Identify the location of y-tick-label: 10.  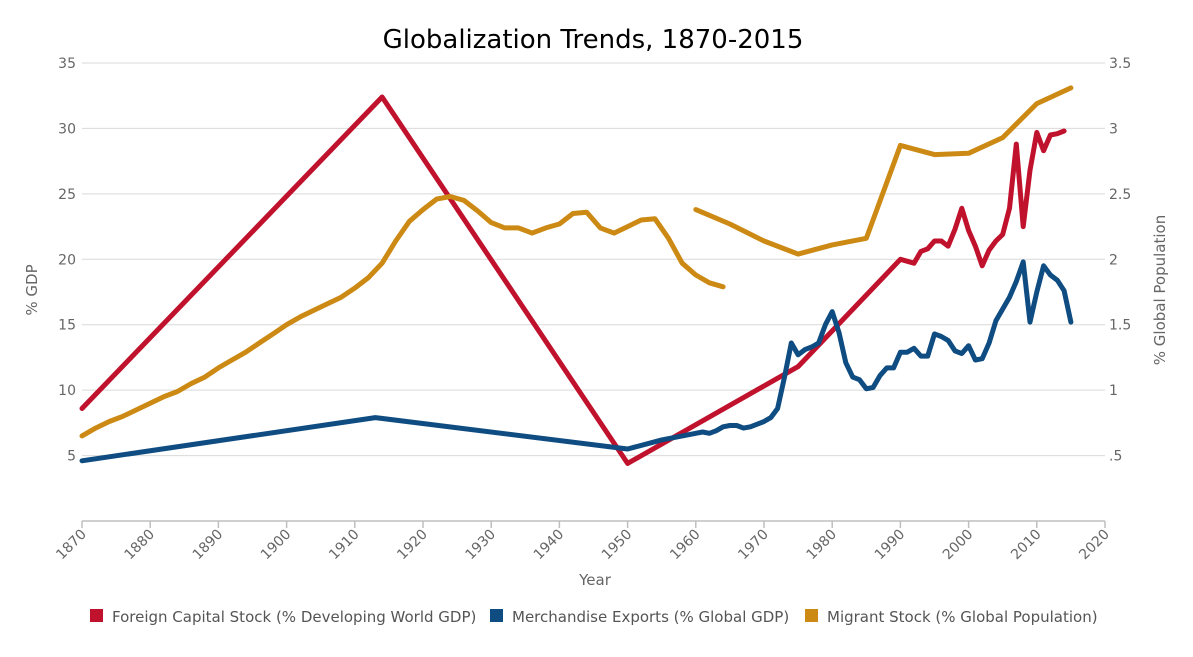
(67, 391).